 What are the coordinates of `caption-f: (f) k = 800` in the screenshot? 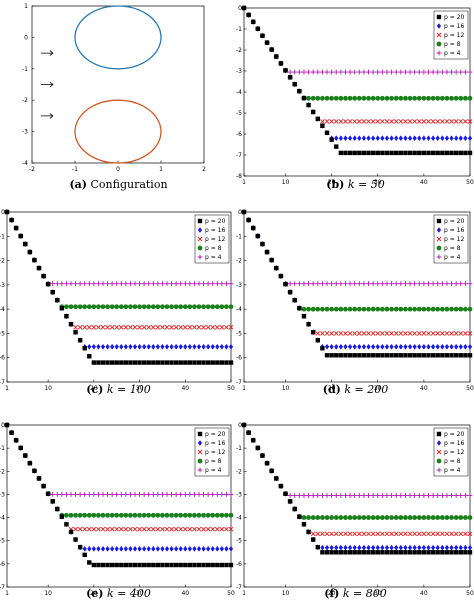 It's located at (355, 593).